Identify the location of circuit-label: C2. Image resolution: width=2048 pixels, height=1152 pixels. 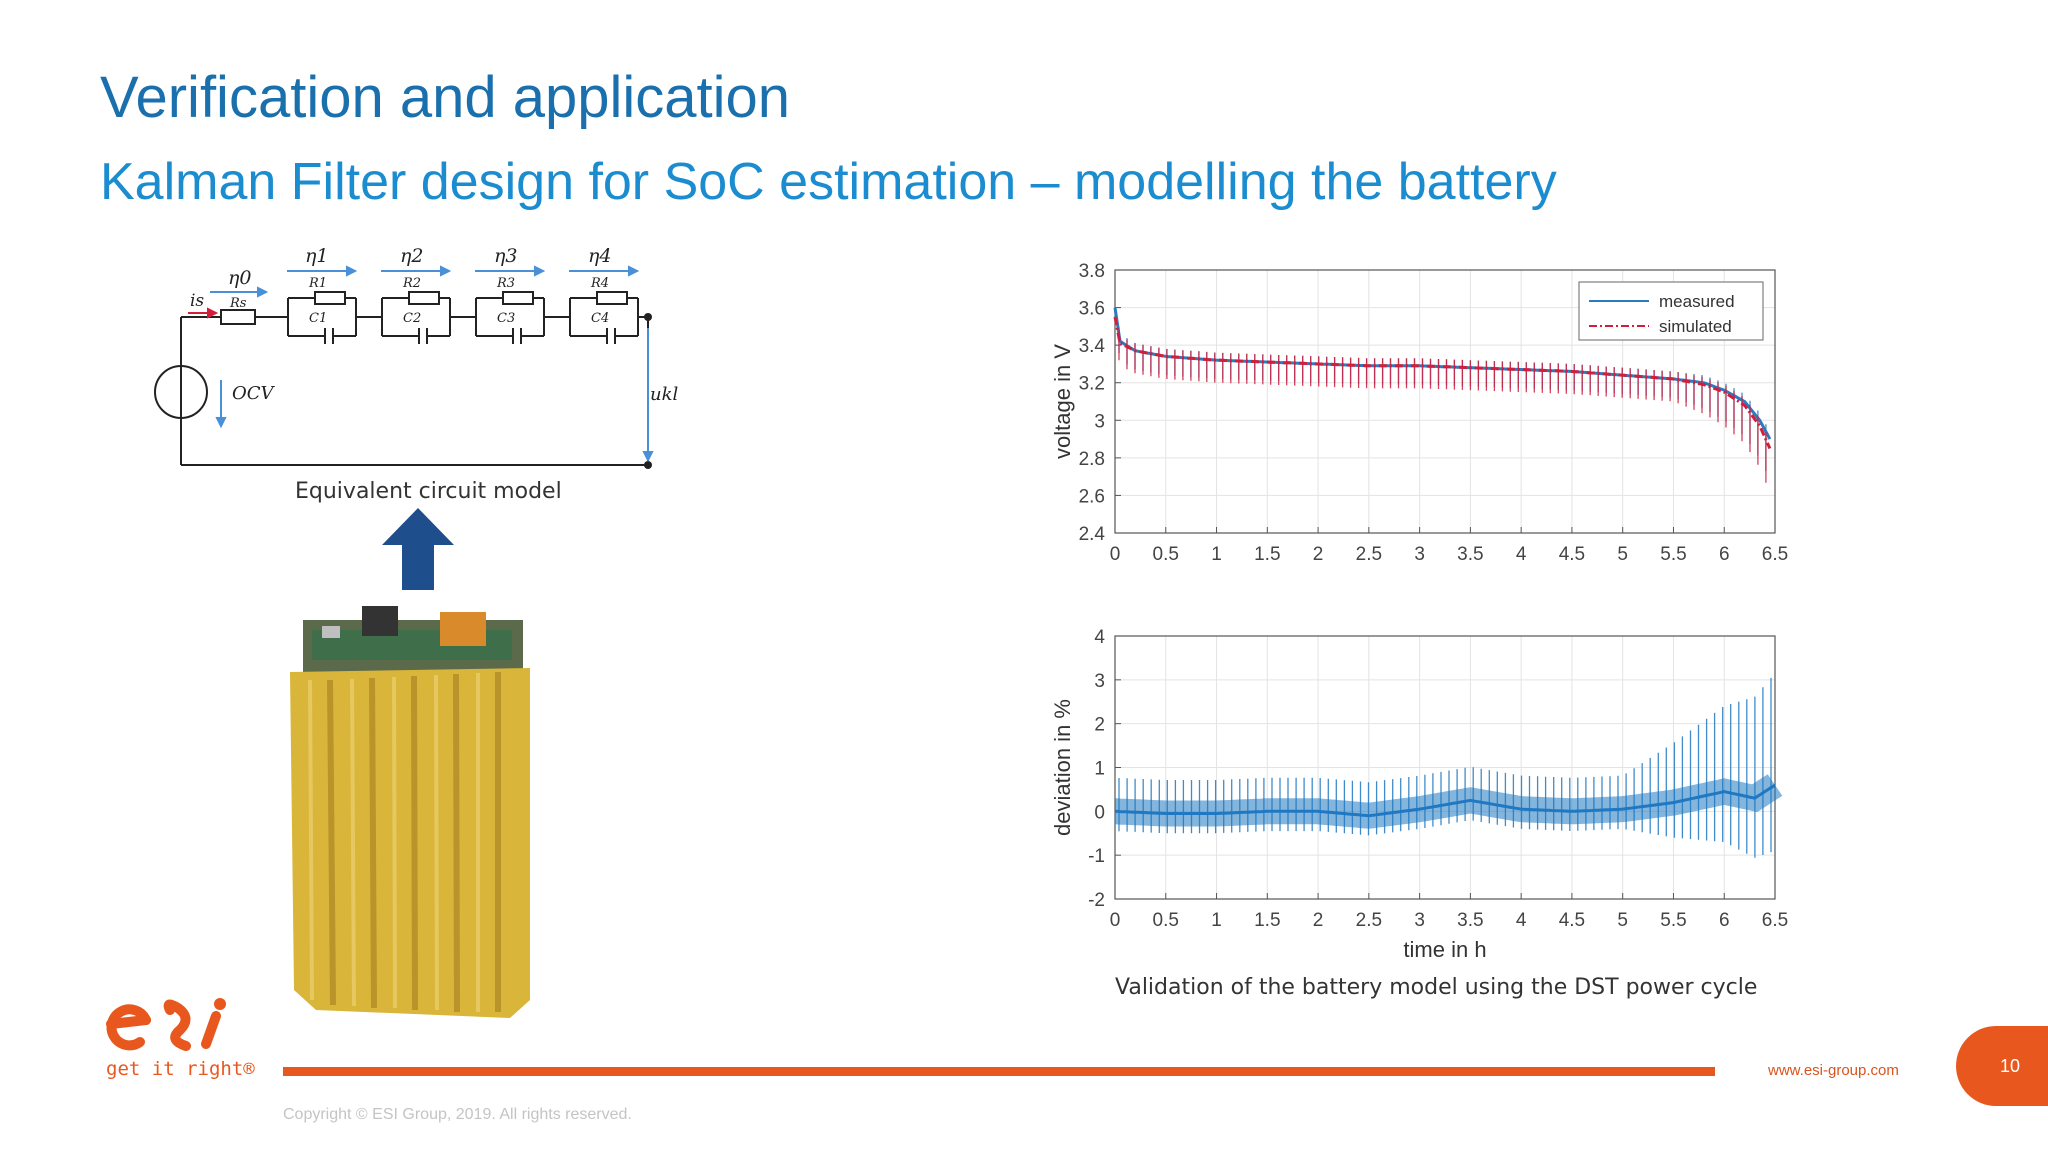
(412, 318).